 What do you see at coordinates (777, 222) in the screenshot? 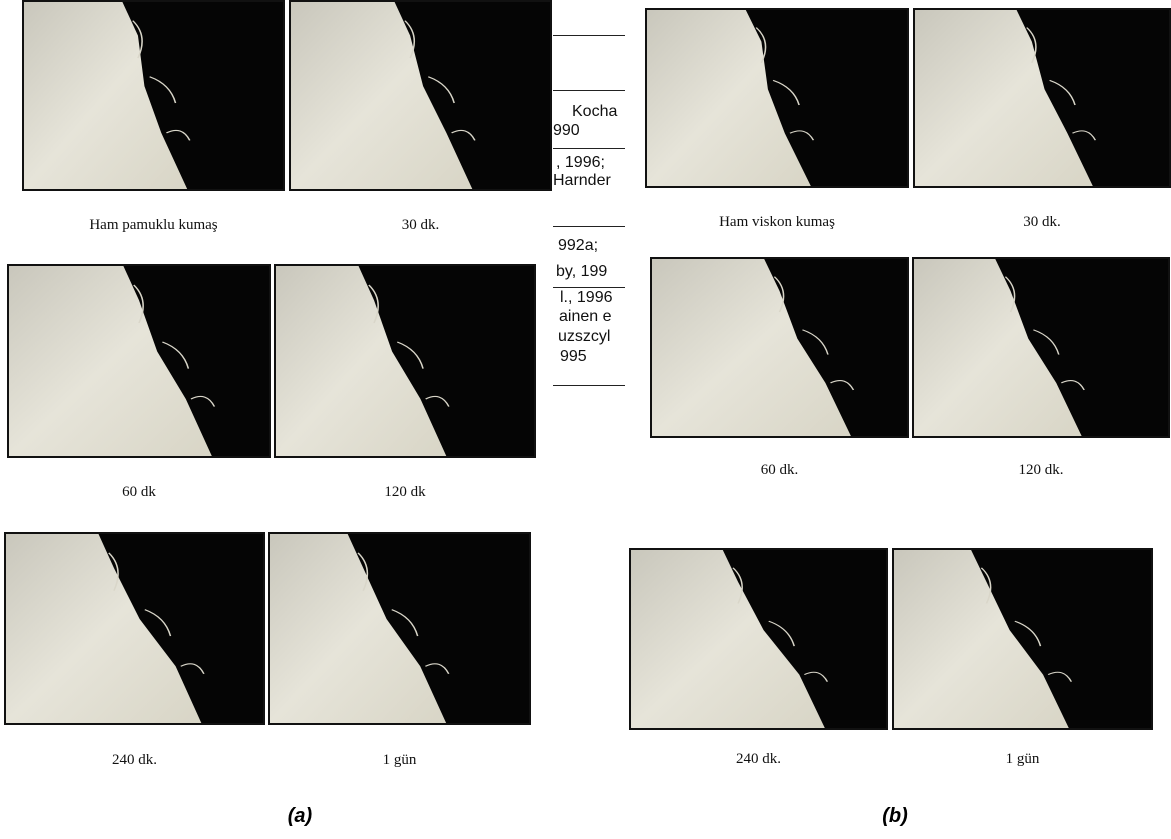
I see `caption: Ham viskon kumaş` at bounding box center [777, 222].